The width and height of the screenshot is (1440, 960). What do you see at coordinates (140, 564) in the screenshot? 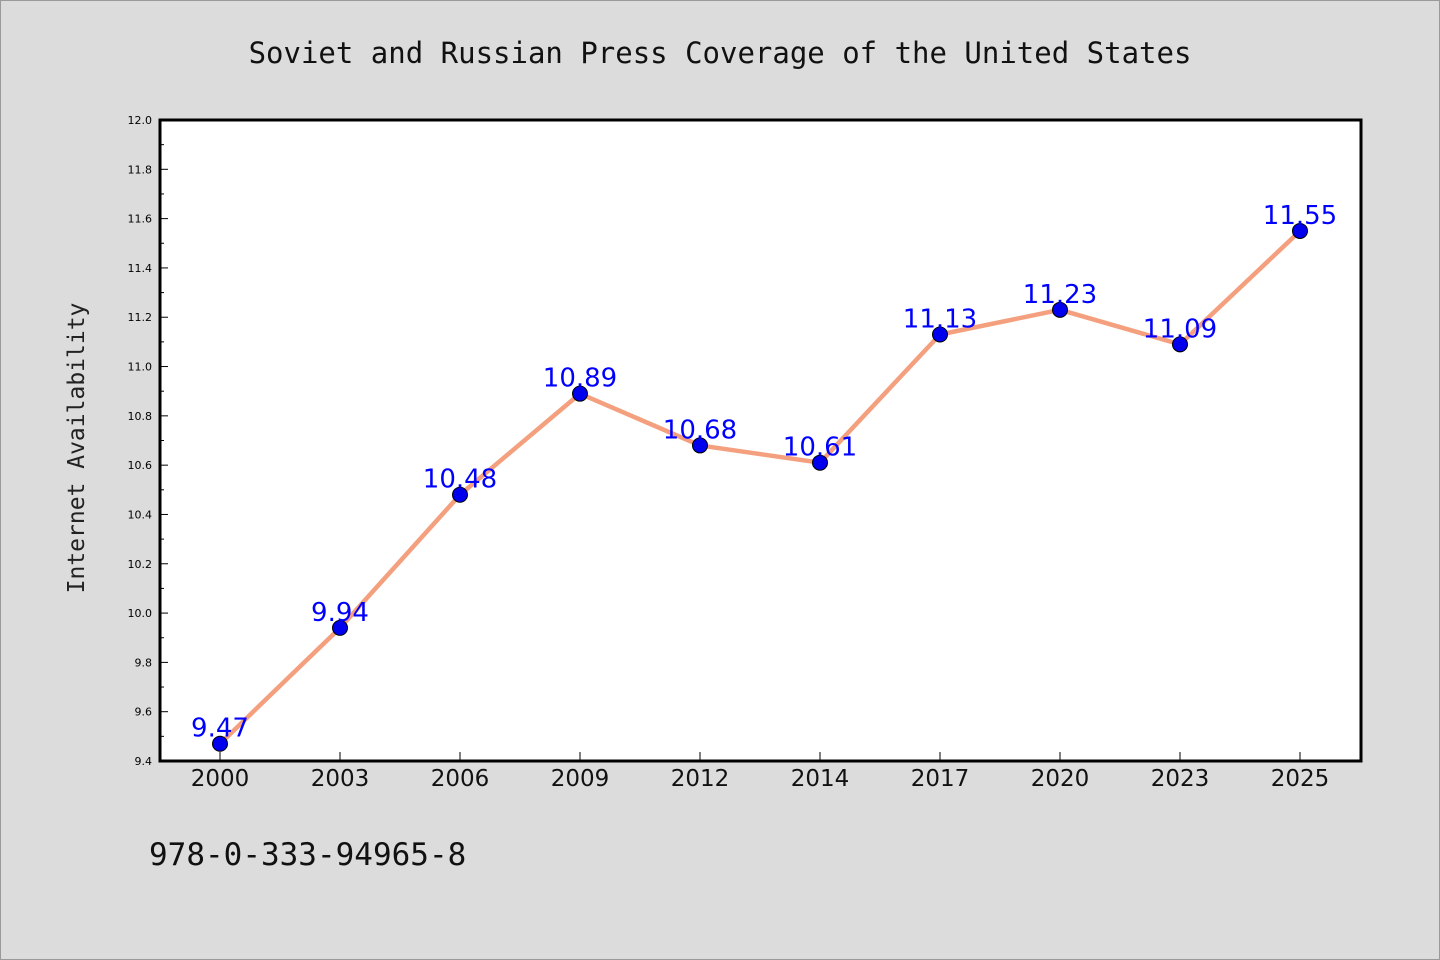
I see `y-tick-label: 10.2` at bounding box center [140, 564].